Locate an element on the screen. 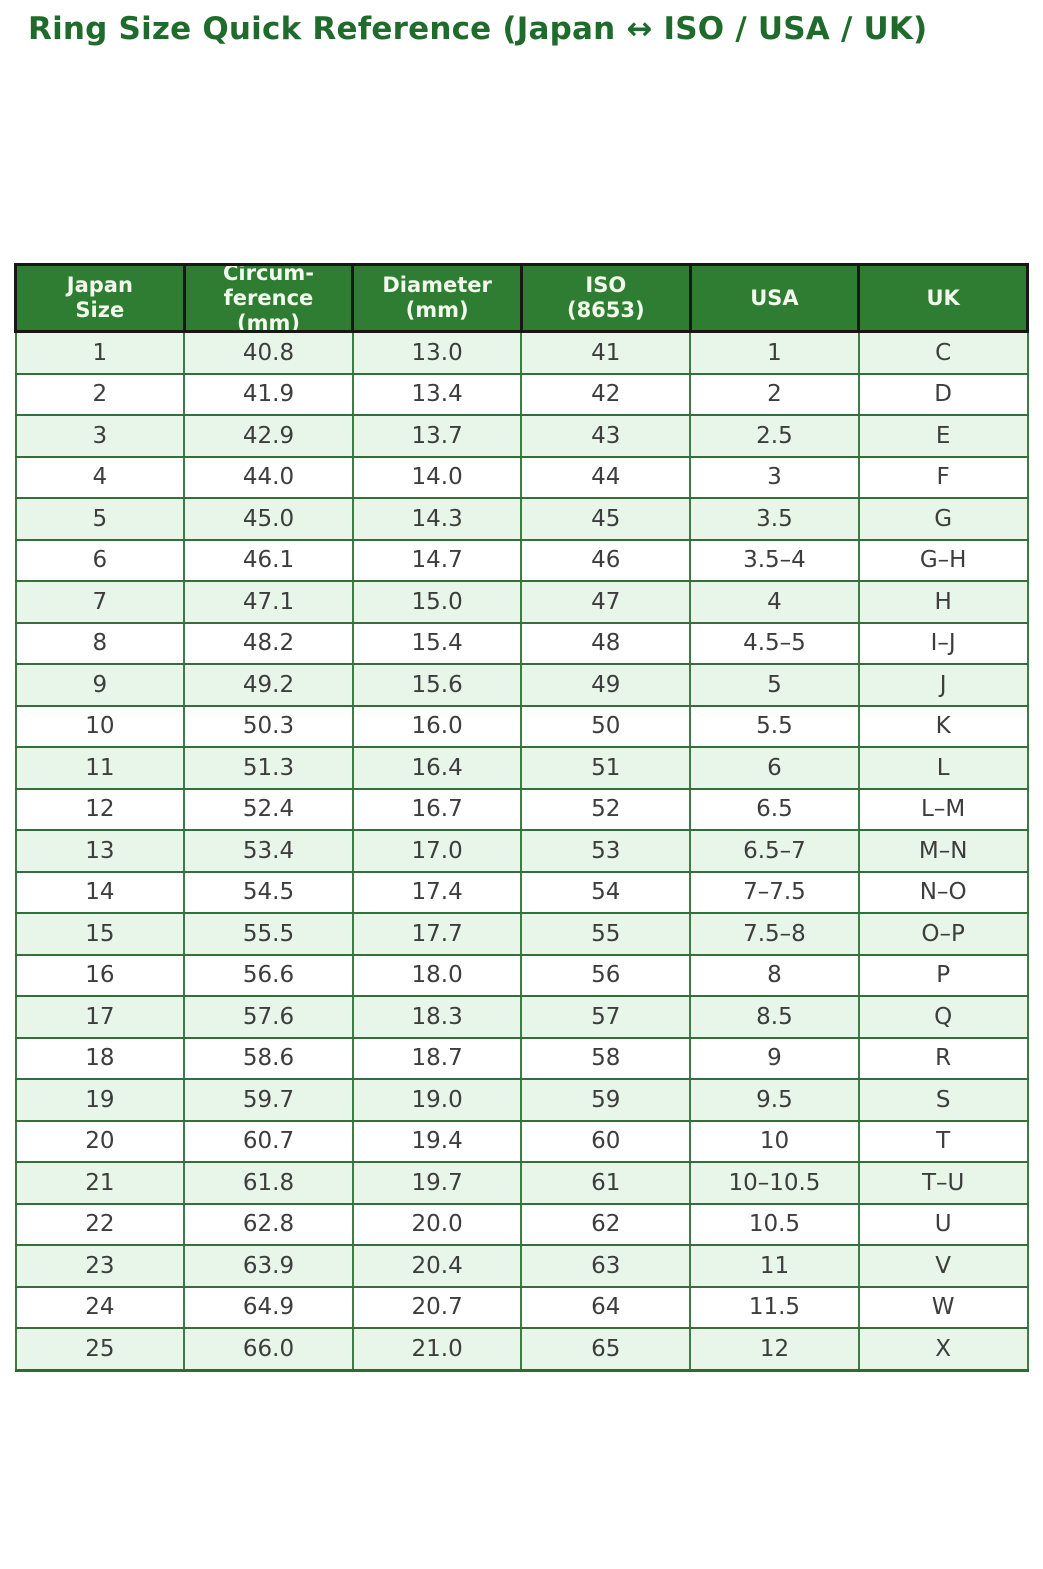  table-cell: 12 is located at coordinates (100, 809).